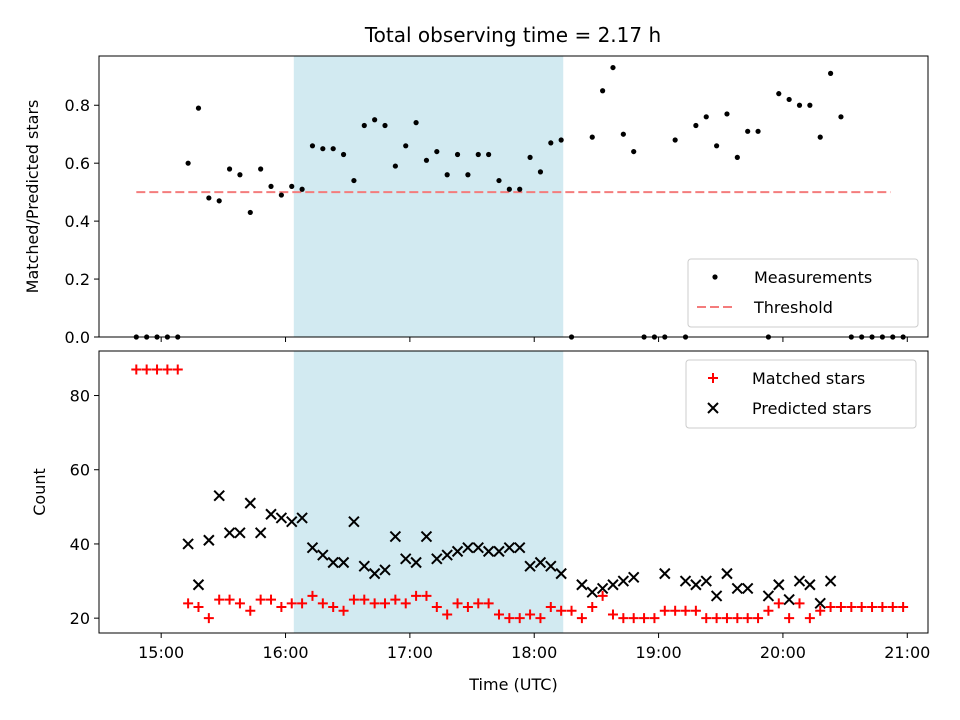 This screenshot has height=720, width=960. What do you see at coordinates (907, 652) in the screenshot?
I see `x-tick-label: 21:00` at bounding box center [907, 652].